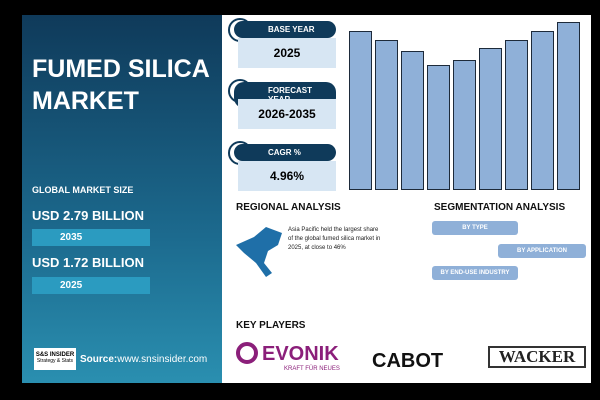  I want to click on source-label: Source:, so click(99, 359).